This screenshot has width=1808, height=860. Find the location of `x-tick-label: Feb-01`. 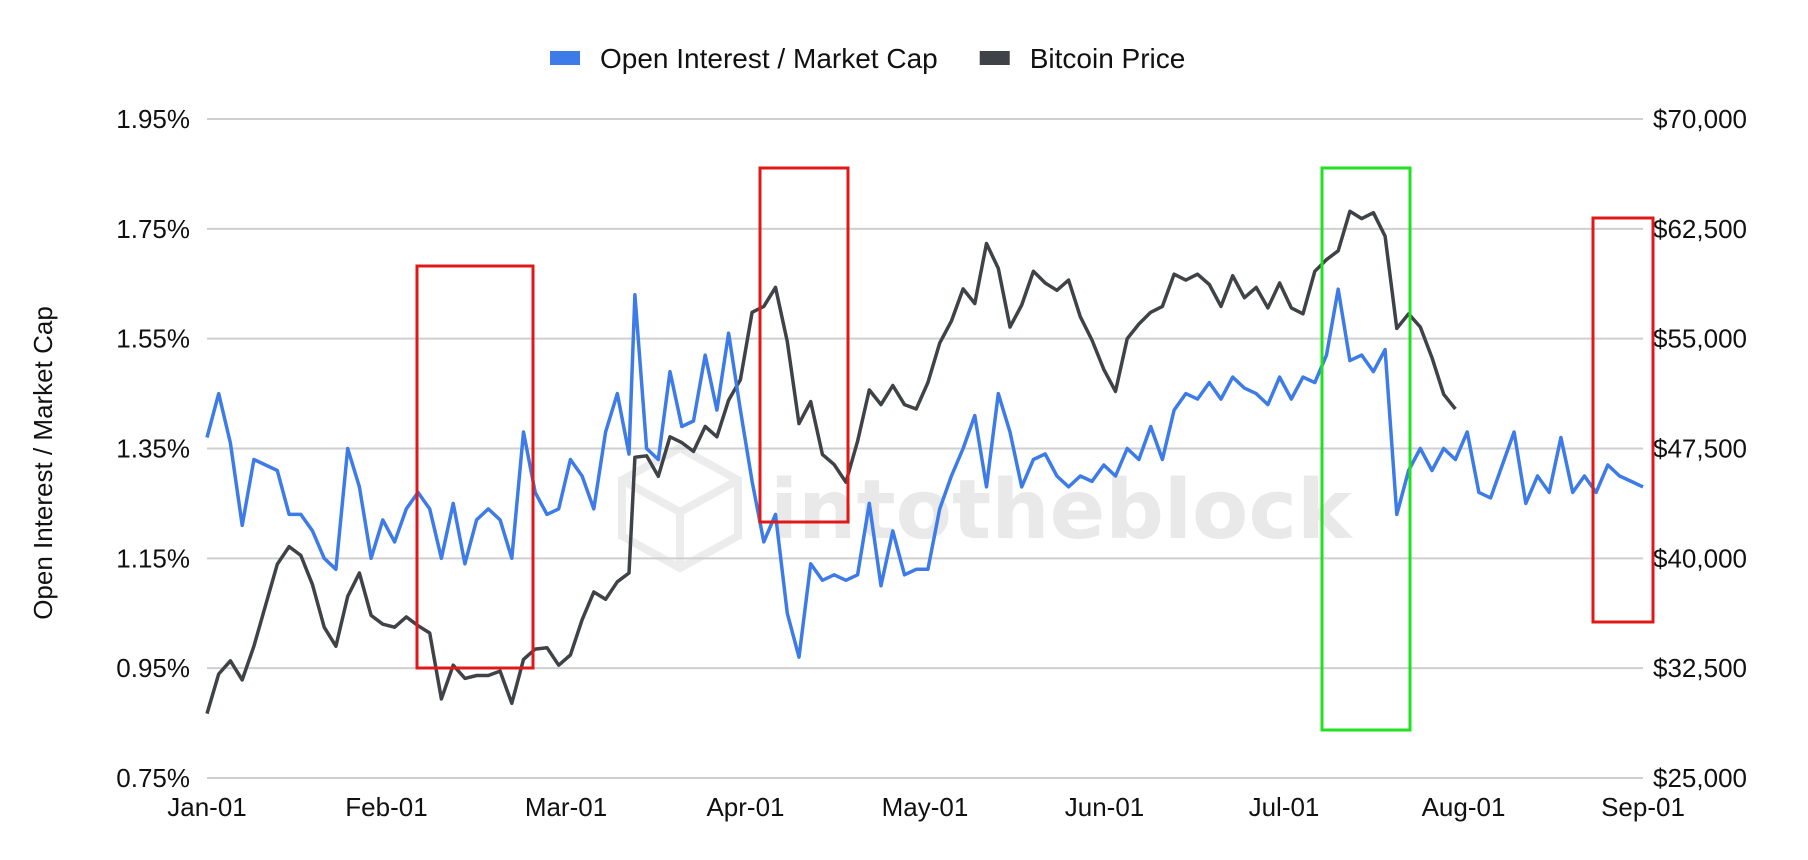

x-tick-label: Feb-01 is located at coordinates (386, 807).